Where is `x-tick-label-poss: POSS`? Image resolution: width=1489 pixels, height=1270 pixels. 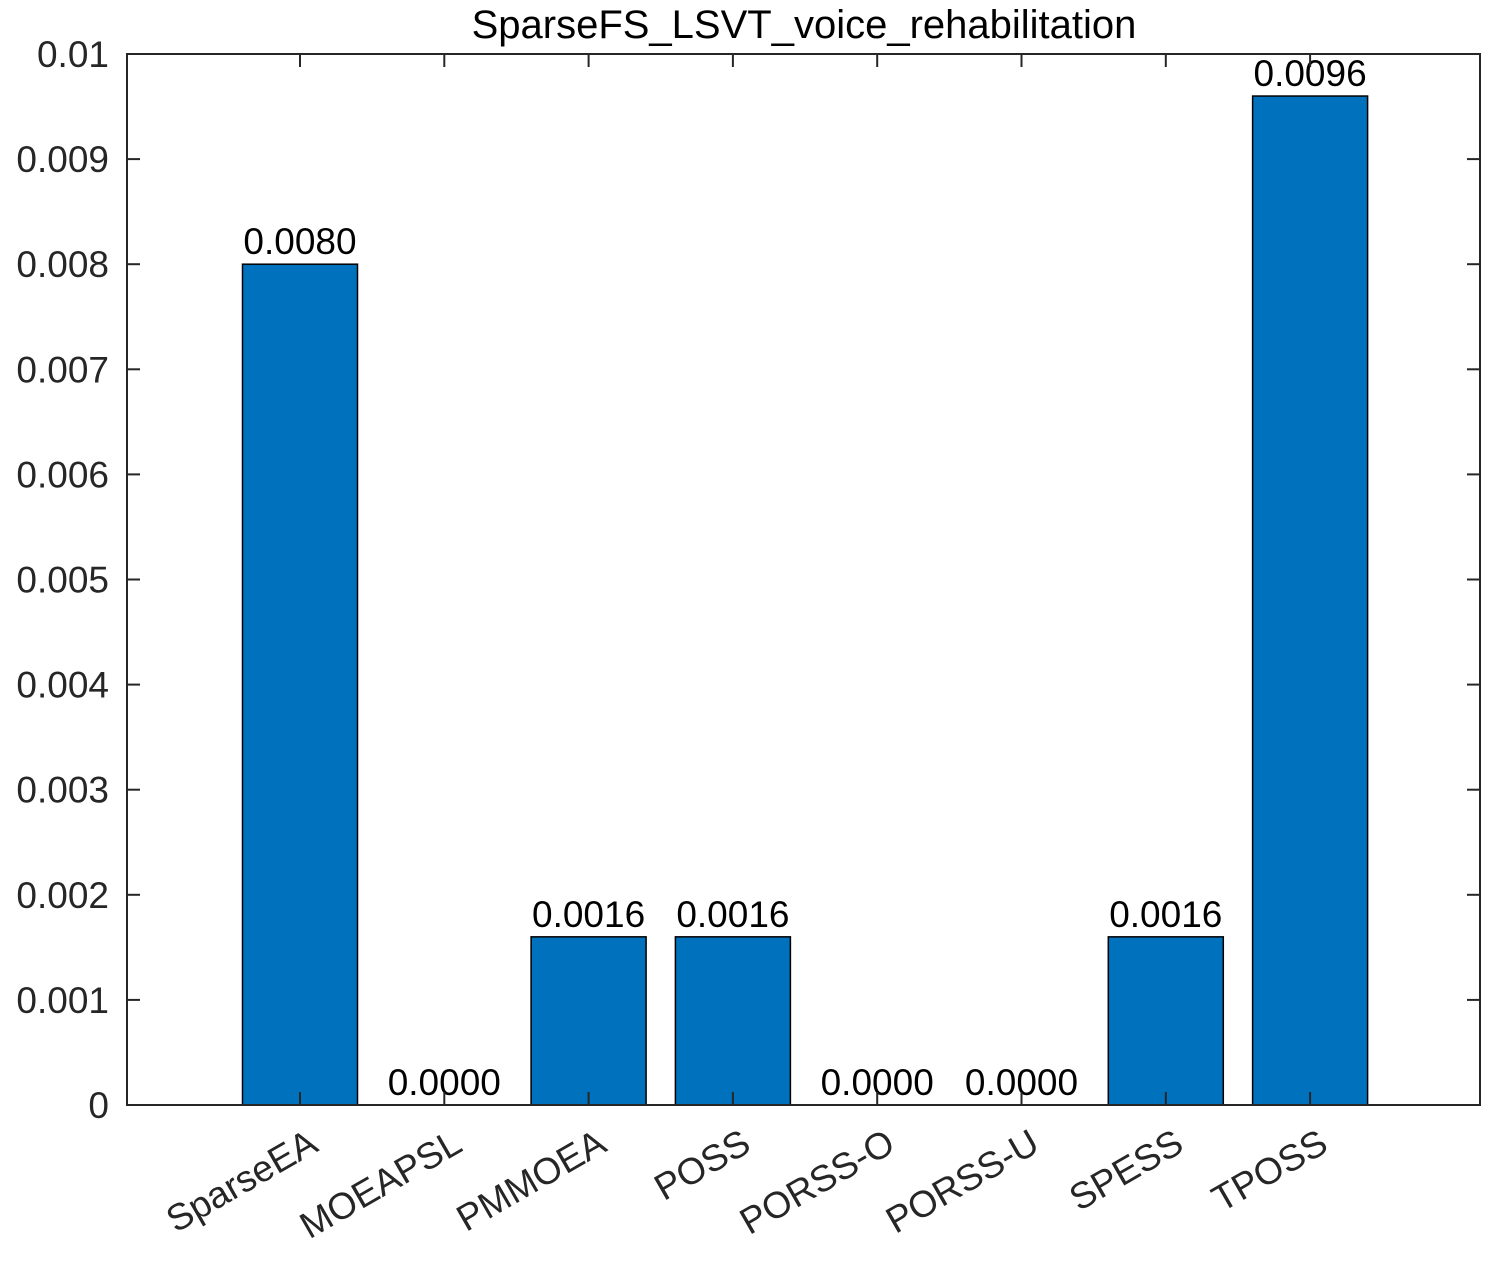
x-tick-label-poss: POSS is located at coordinates (702, 1164).